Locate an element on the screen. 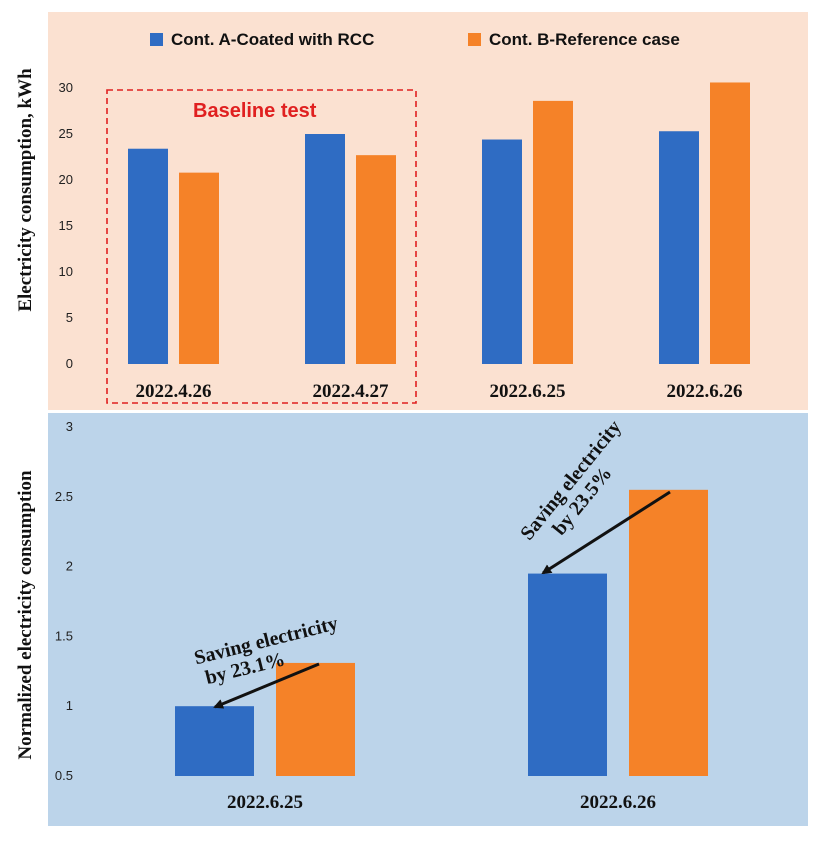 Image resolution: width=830 pixels, height=845 pixels. bottom-y-tick-label: 2 is located at coordinates (69, 566).